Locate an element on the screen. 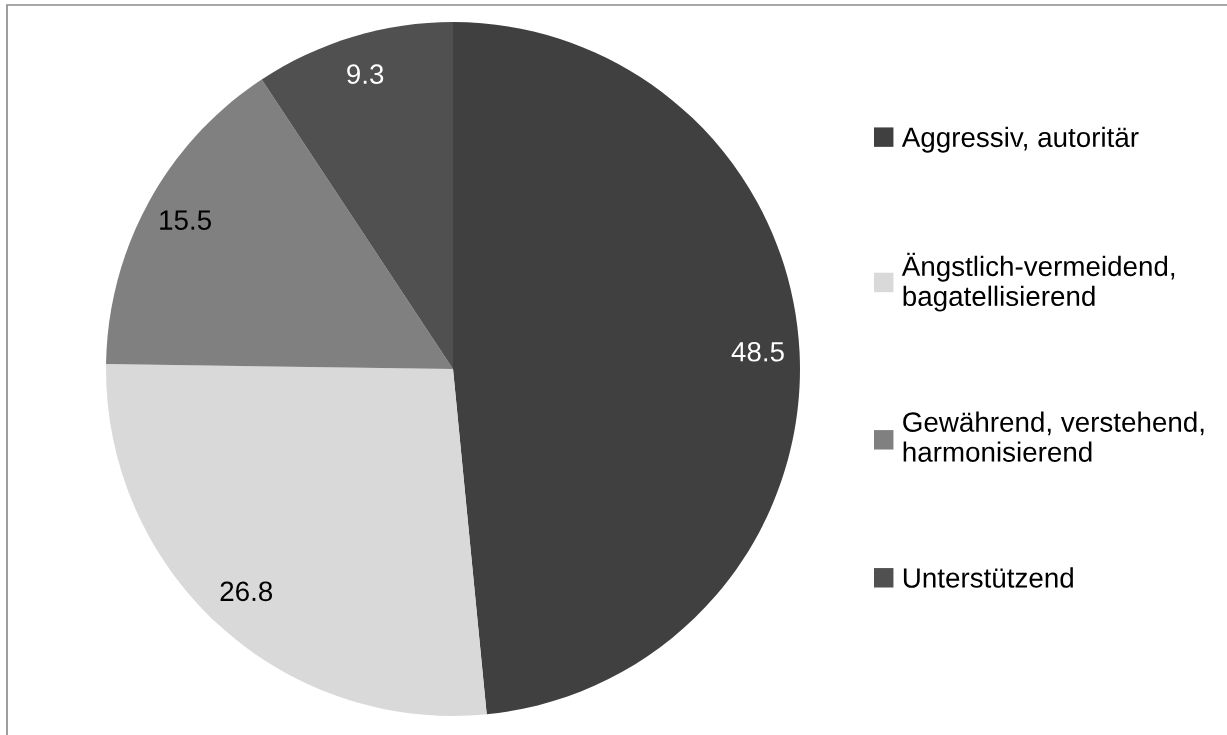  data-label: 9.3 is located at coordinates (365, 74).